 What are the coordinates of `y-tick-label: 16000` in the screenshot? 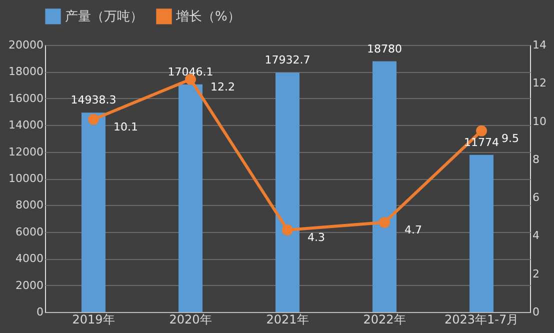 It's located at (26, 98).